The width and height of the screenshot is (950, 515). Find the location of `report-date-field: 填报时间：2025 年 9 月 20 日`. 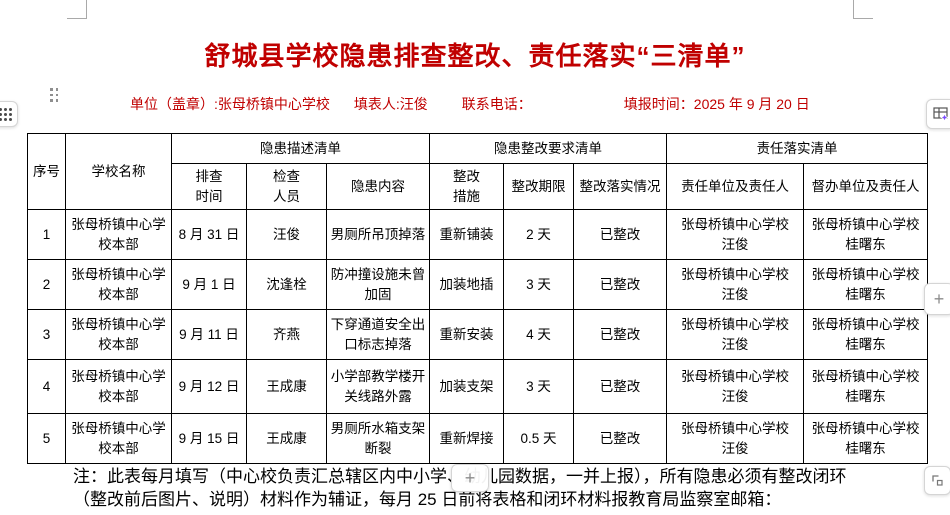

report-date-field: 填报时间：2025 年 9 月 20 日 is located at coordinates (716, 104).